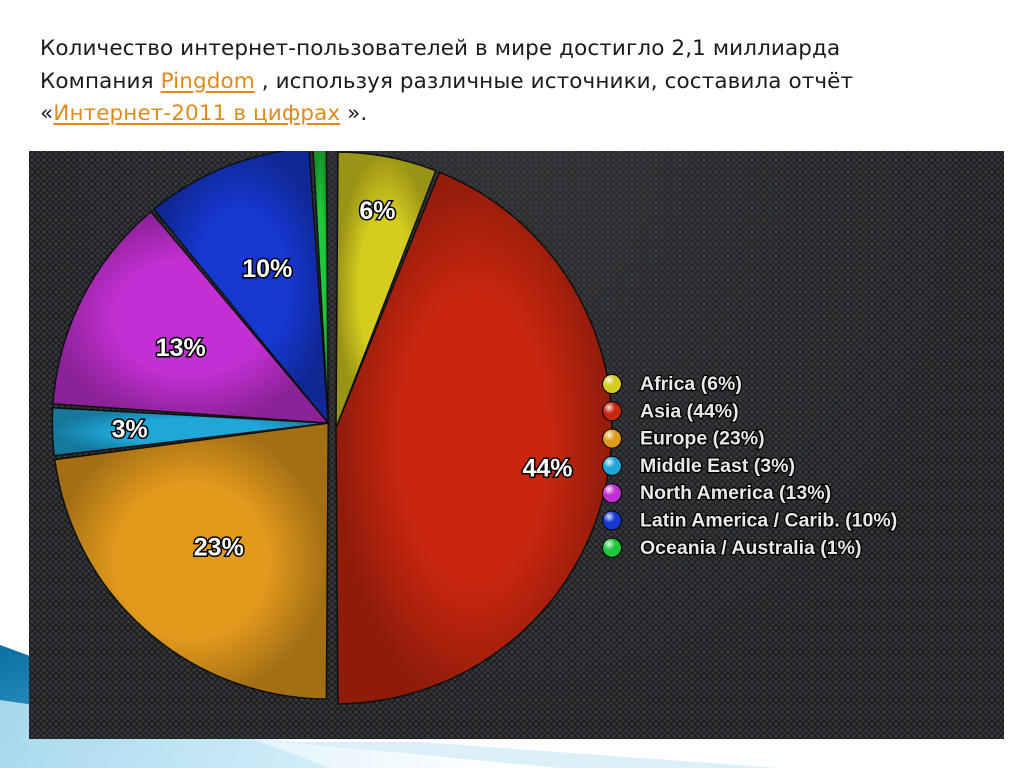 The image size is (1024, 768). What do you see at coordinates (612, 493) in the screenshot?
I see `legend-swatch-highlight-north-america` at bounding box center [612, 493].